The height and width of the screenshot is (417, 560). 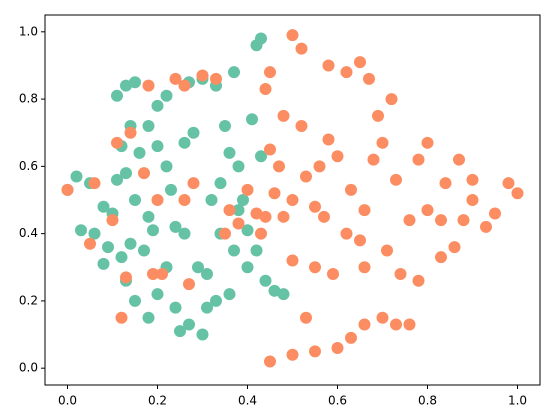 What do you see at coordinates (28, 31) in the screenshot?
I see `y-tick-label: 1.0` at bounding box center [28, 31].